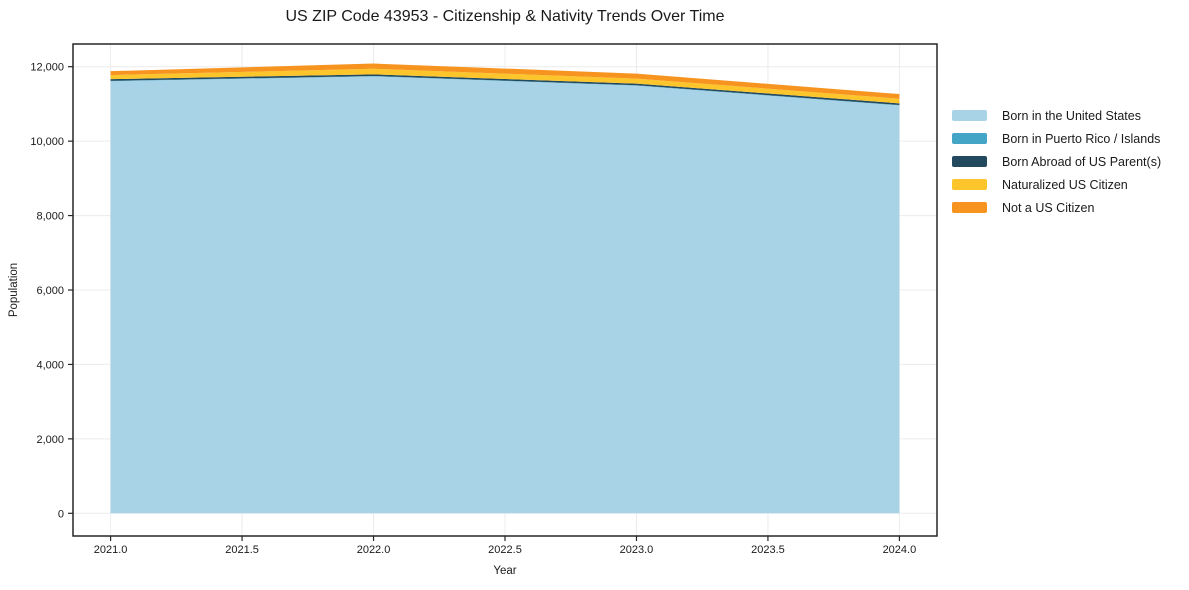 This screenshot has width=1189, height=590. Describe the element at coordinates (1048, 207) in the screenshot. I see `legend-label: Not a US Citizen` at that location.